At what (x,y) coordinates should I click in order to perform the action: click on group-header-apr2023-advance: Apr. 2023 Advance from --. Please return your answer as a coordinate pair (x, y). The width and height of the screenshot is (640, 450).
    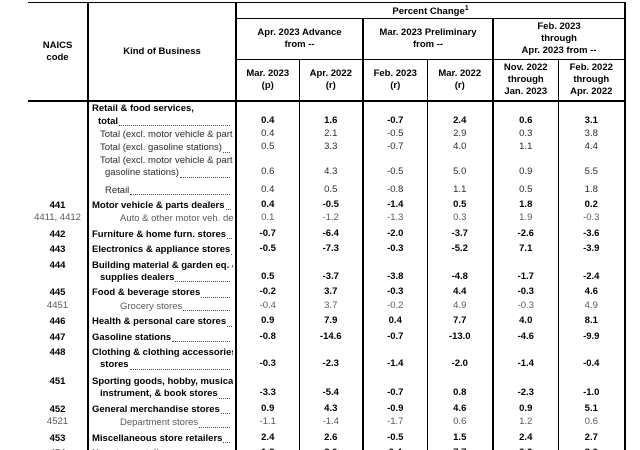
    Looking at the image, I should click on (299, 39).